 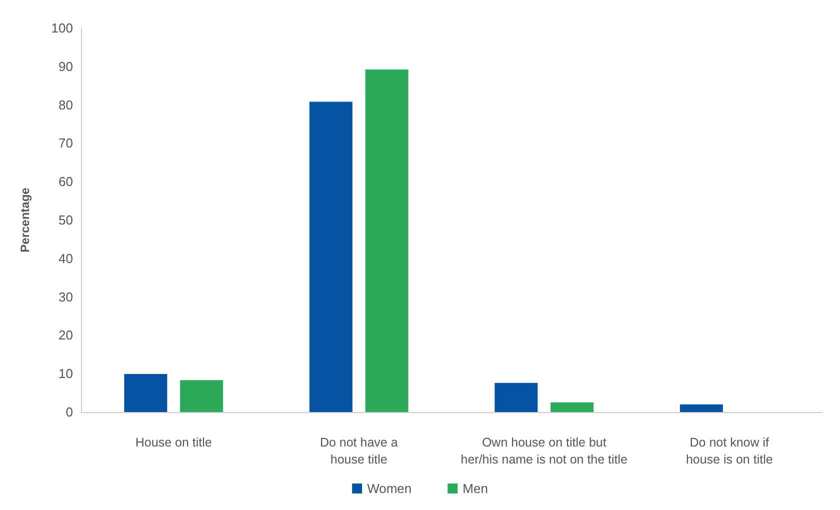 I want to click on y-axis-title: Percentage, so click(x=25, y=219).